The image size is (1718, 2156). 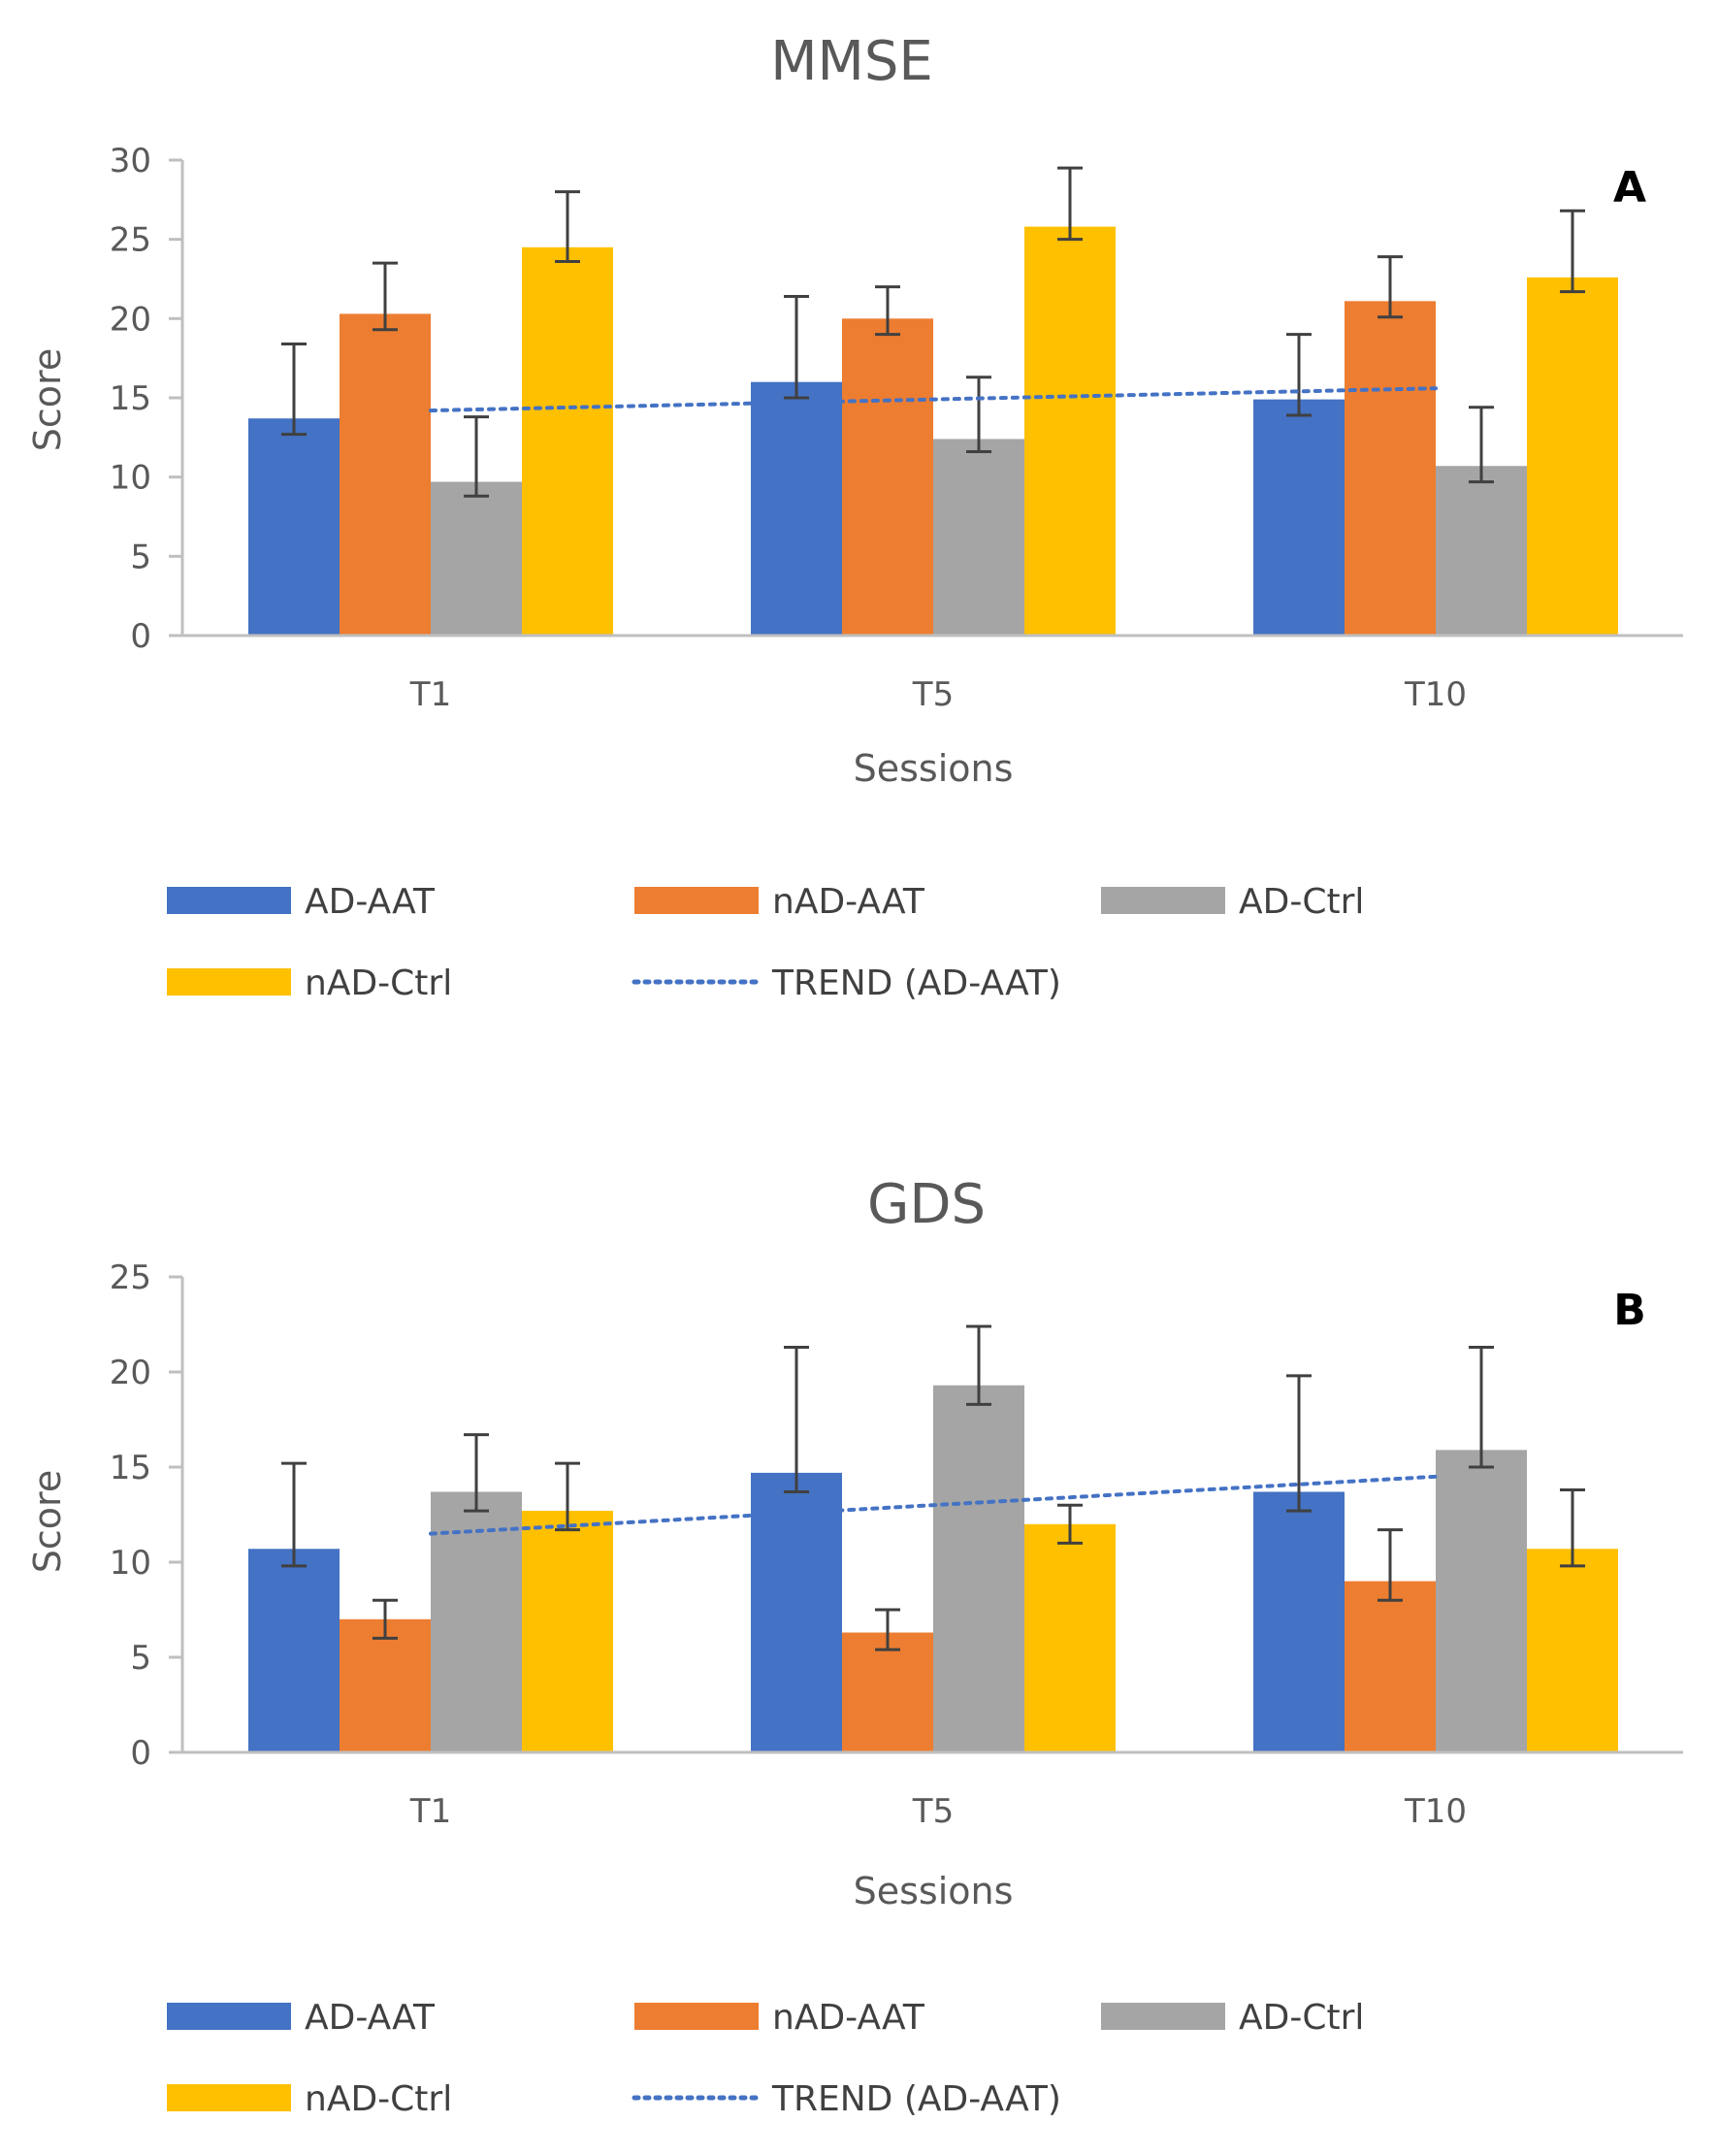 I want to click on y-tick-label: 30, so click(x=130, y=161).